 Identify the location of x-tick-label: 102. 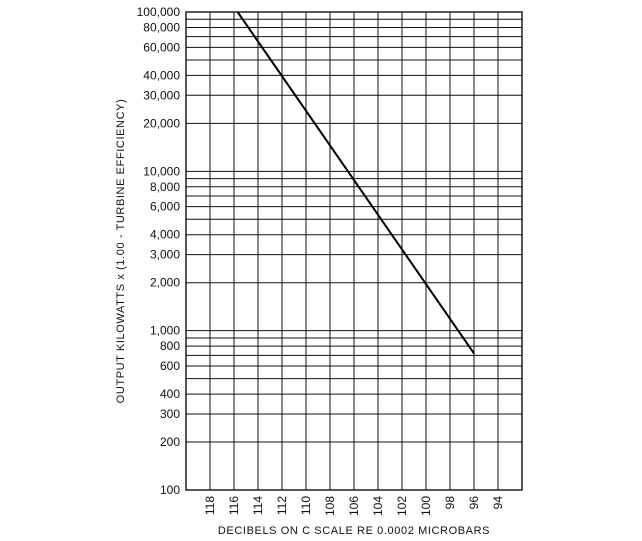
(402, 506).